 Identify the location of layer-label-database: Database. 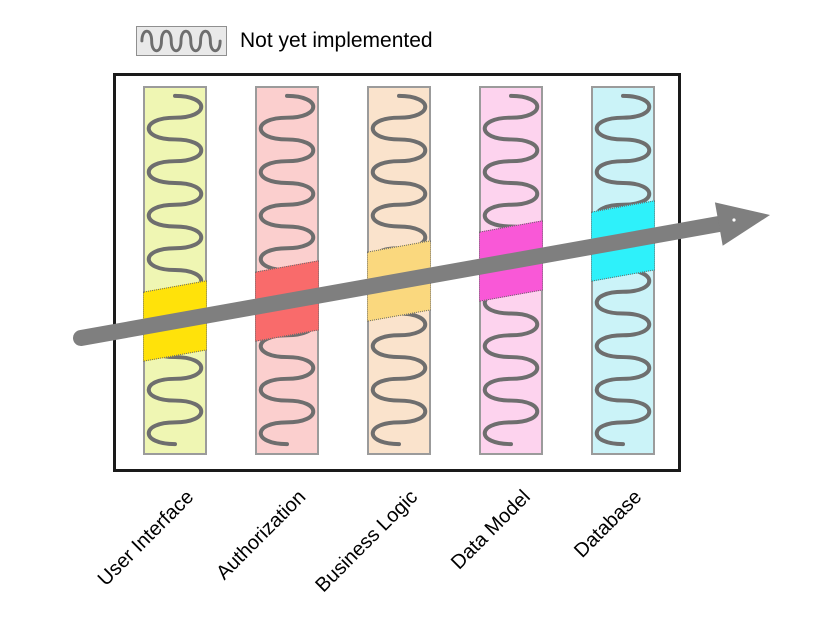
(608, 524).